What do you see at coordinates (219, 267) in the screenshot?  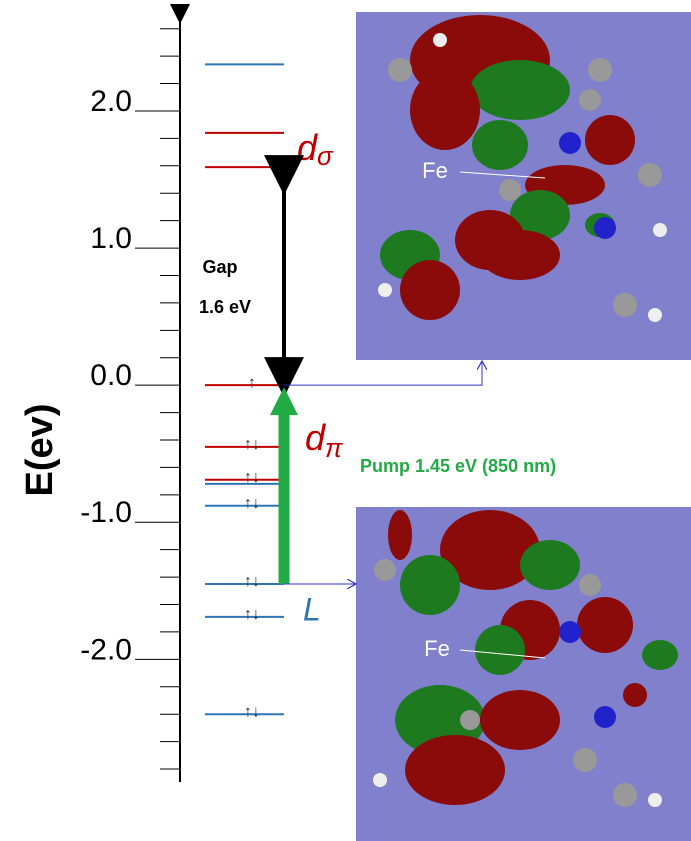 I see `gap-label: Gap` at bounding box center [219, 267].